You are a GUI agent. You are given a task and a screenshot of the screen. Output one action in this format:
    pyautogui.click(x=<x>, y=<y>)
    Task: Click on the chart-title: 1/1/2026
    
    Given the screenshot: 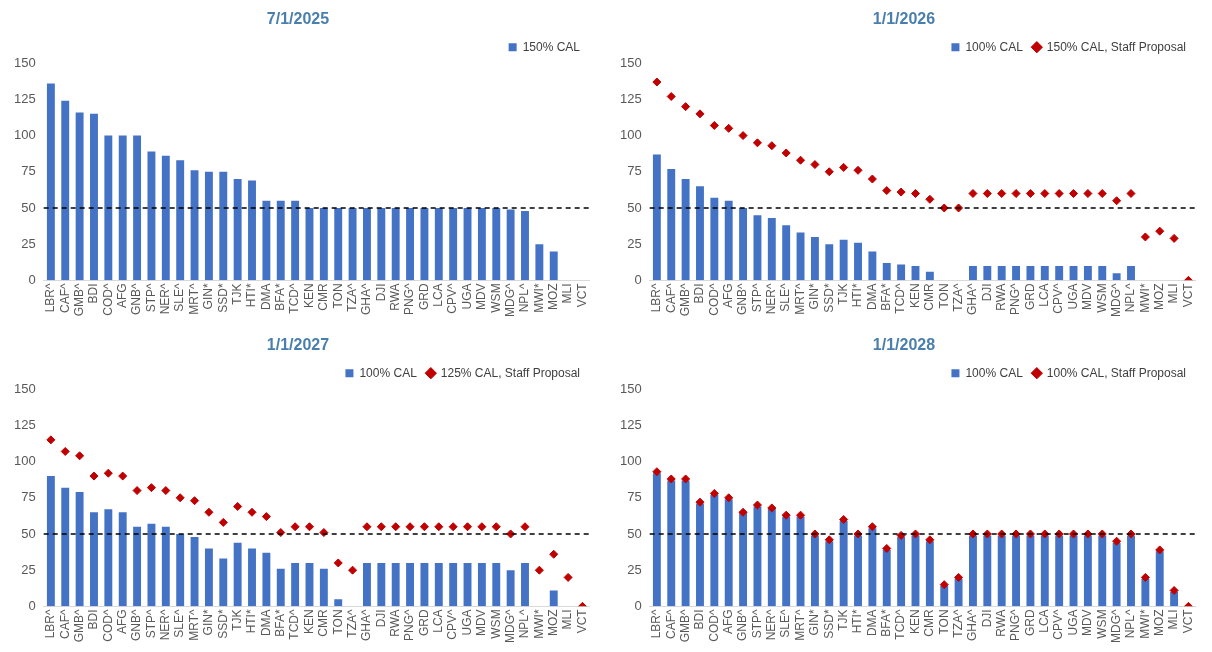 What is the action you would take?
    pyautogui.click(x=904, y=19)
    